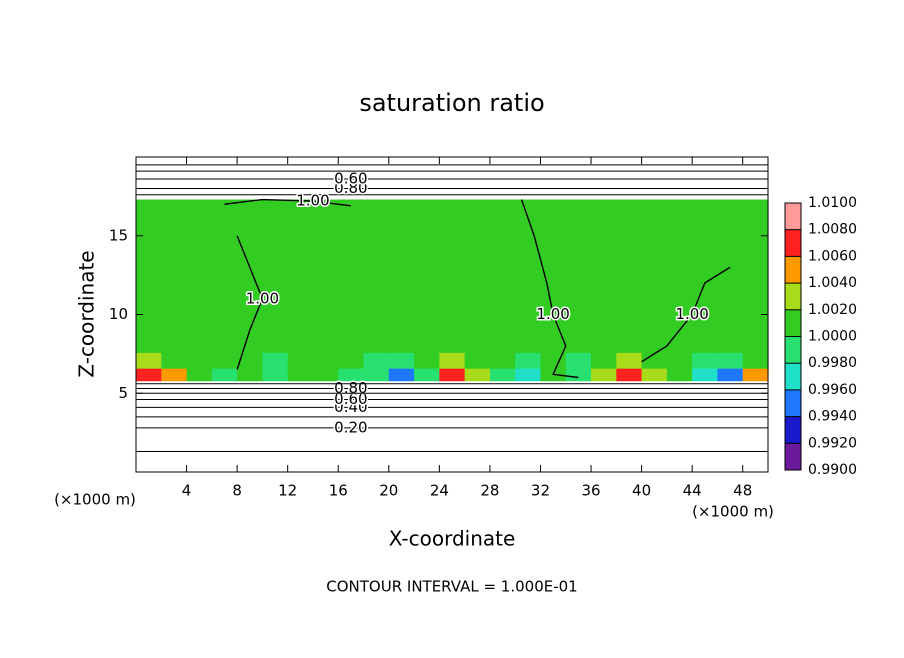 The image size is (904, 658). Describe the element at coordinates (388, 491) in the screenshot. I see `x-tick-label: 20` at that location.